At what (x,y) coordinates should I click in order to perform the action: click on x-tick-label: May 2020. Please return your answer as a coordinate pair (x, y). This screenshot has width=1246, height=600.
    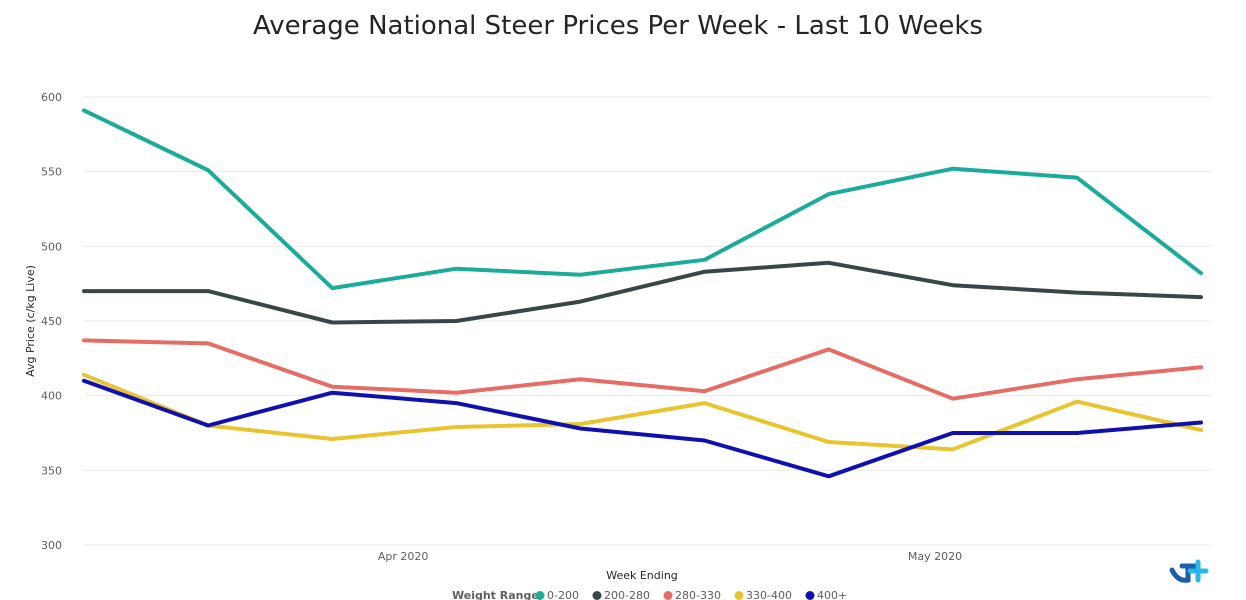
    Looking at the image, I should click on (935, 556).